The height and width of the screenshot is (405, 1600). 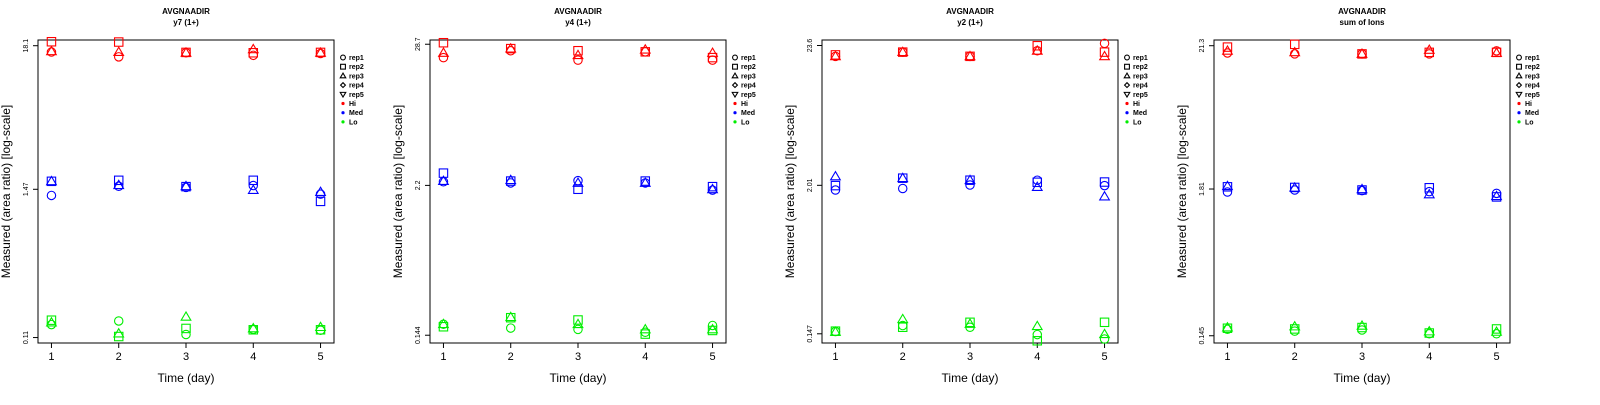 I want to click on point-med-day3-rep2, so click(x=578, y=189).